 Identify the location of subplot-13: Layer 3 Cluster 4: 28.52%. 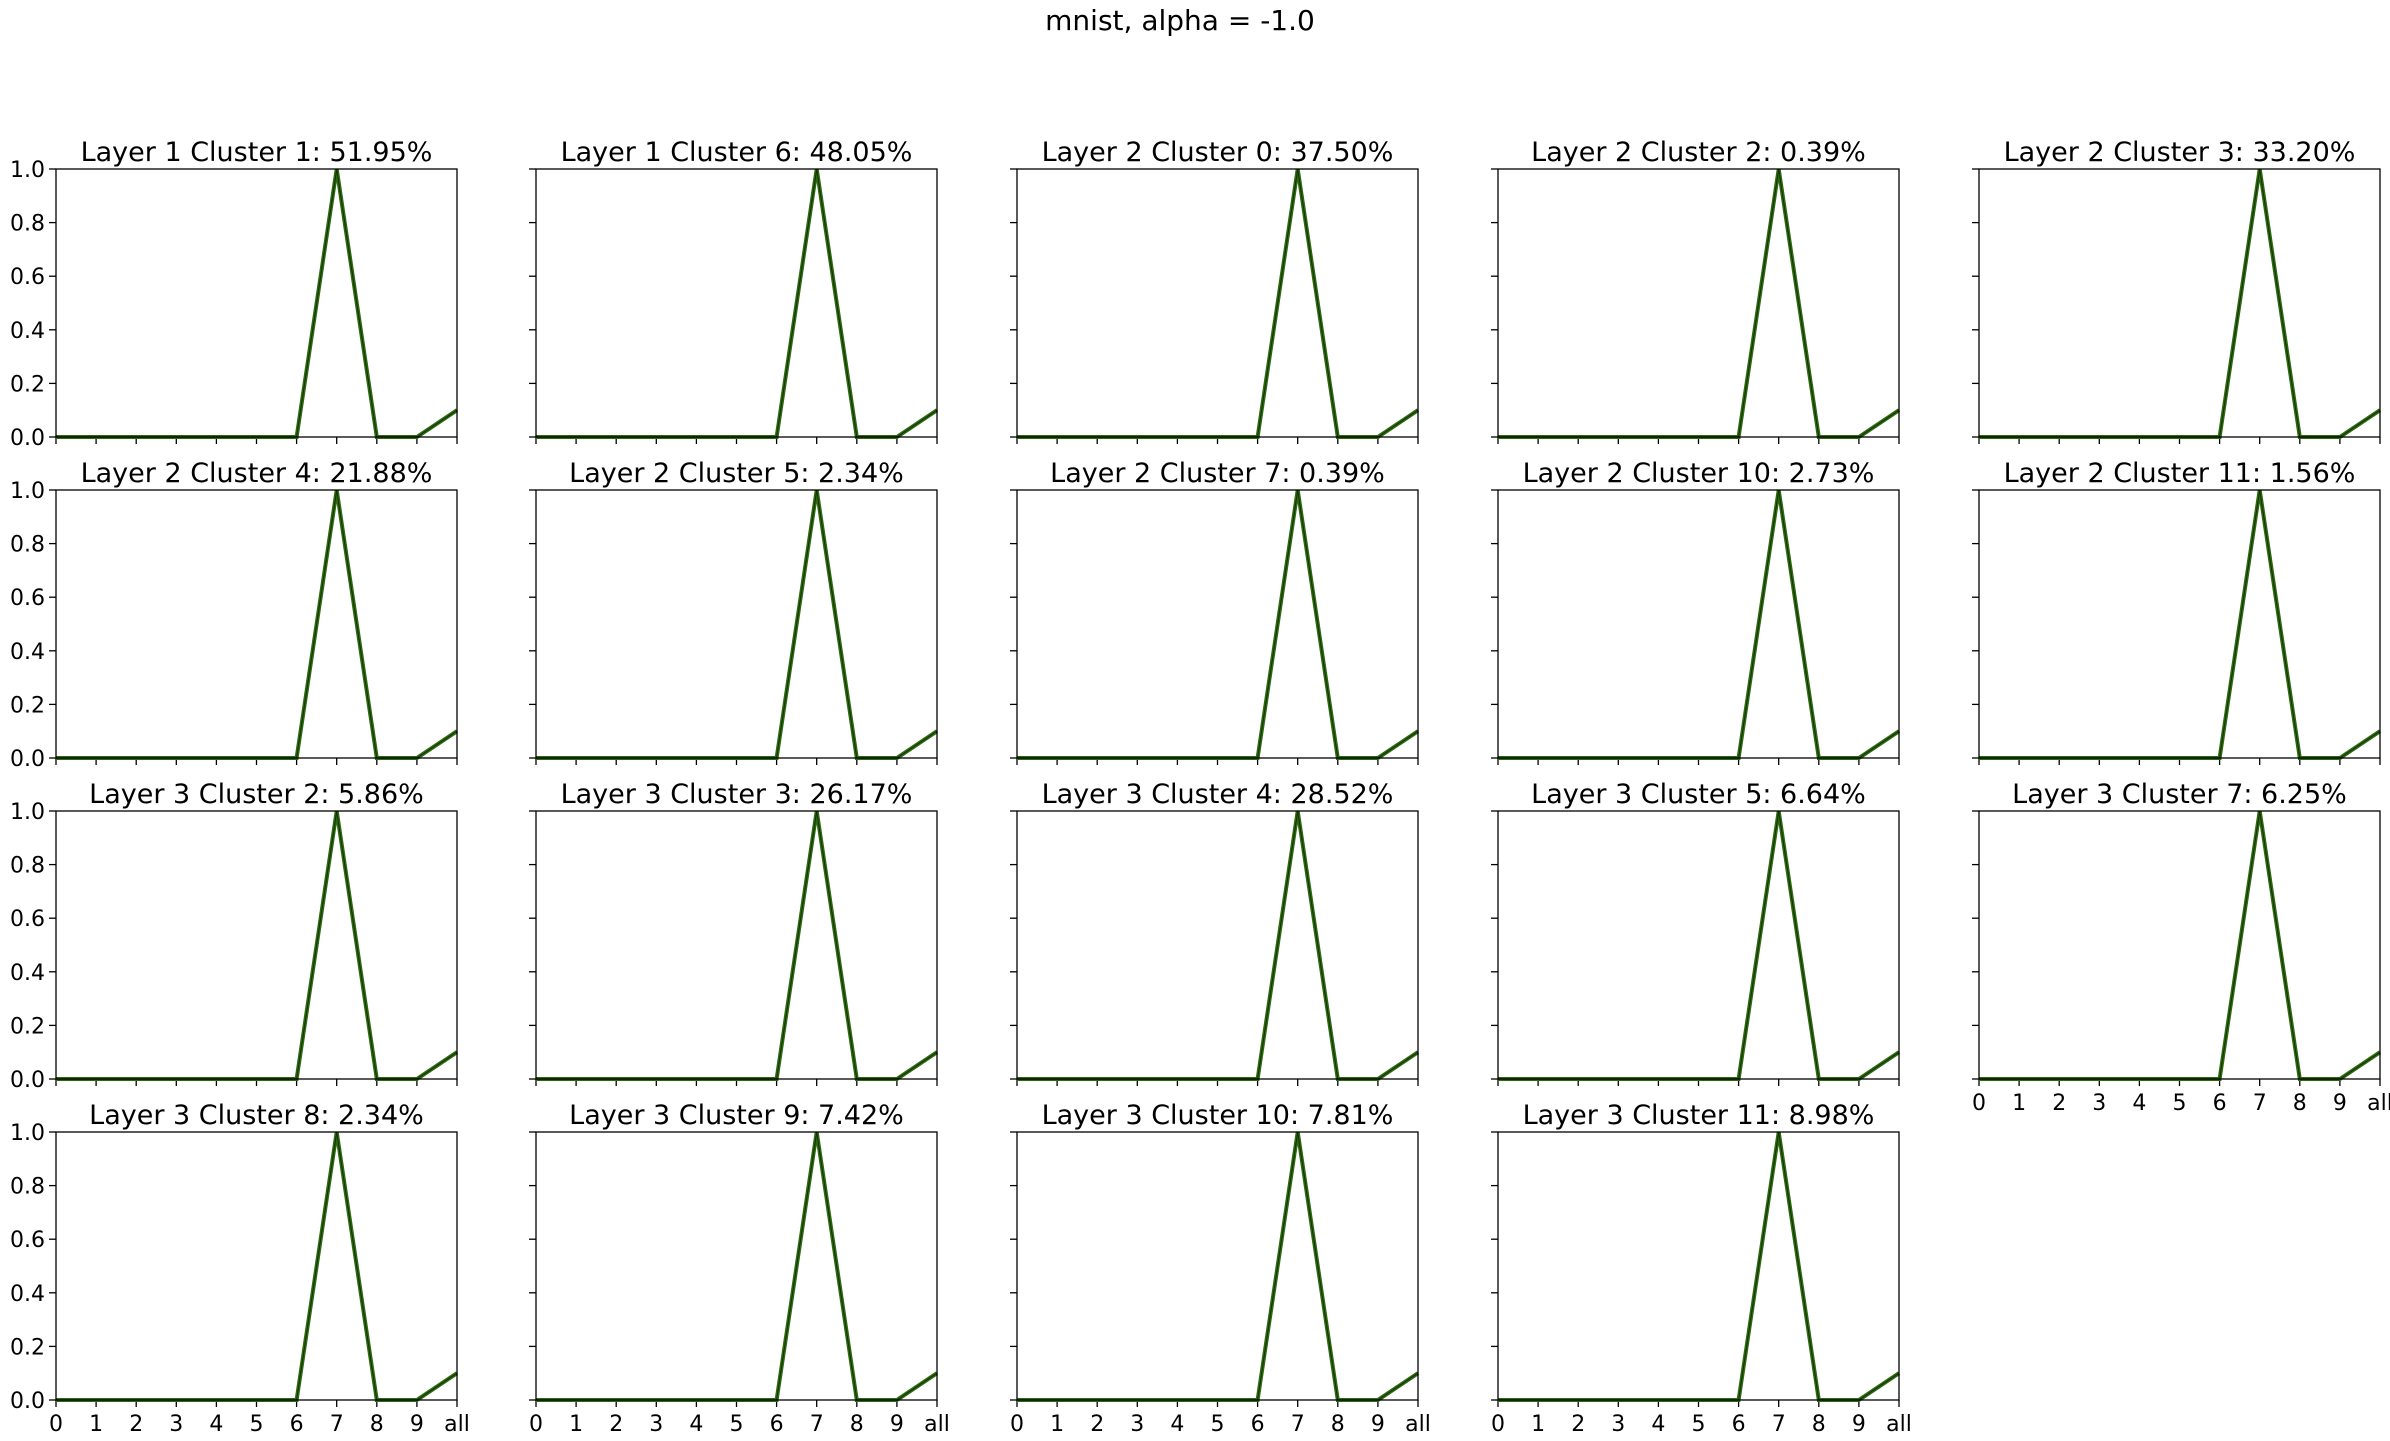
(1215, 932).